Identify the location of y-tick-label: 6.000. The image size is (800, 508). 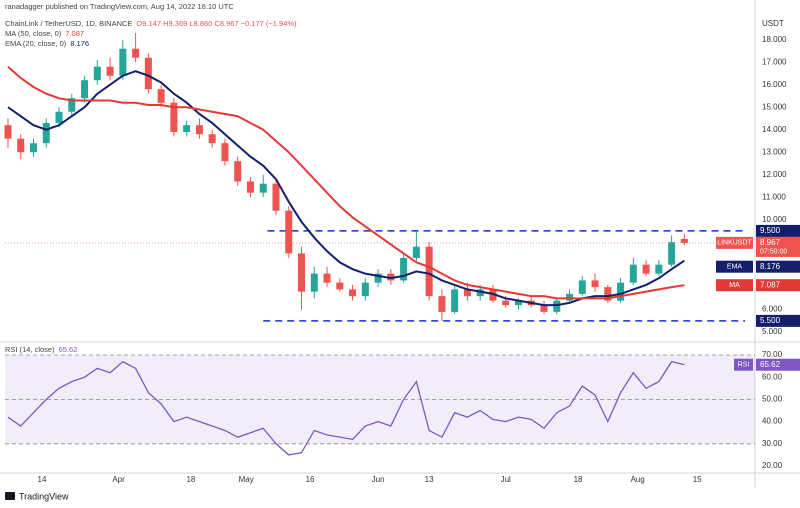
(772, 309).